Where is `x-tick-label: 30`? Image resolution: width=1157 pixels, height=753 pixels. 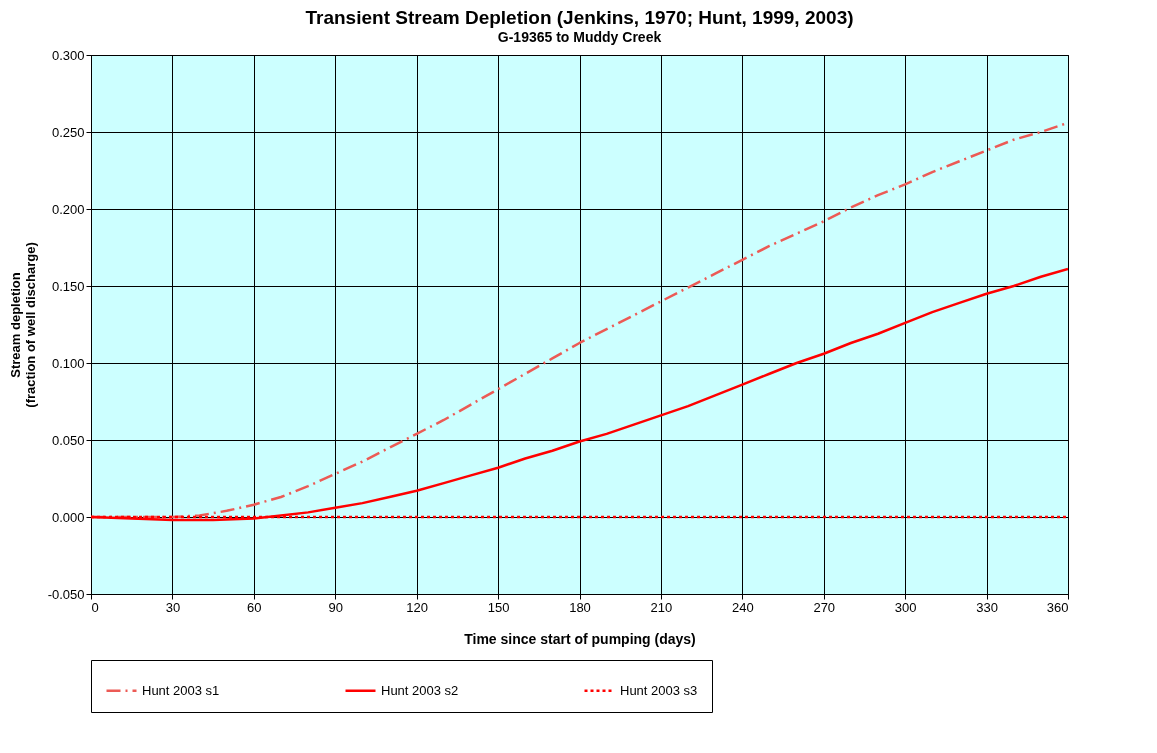 x-tick-label: 30 is located at coordinates (173, 607).